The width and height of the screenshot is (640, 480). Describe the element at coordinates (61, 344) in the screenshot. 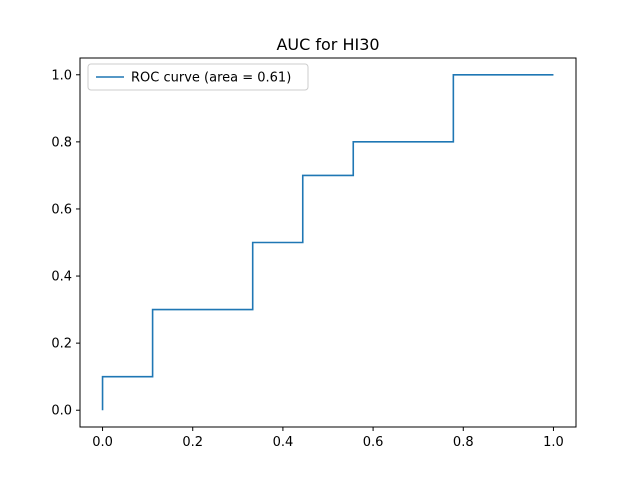

I see `y-tick-label: 0.2` at that location.